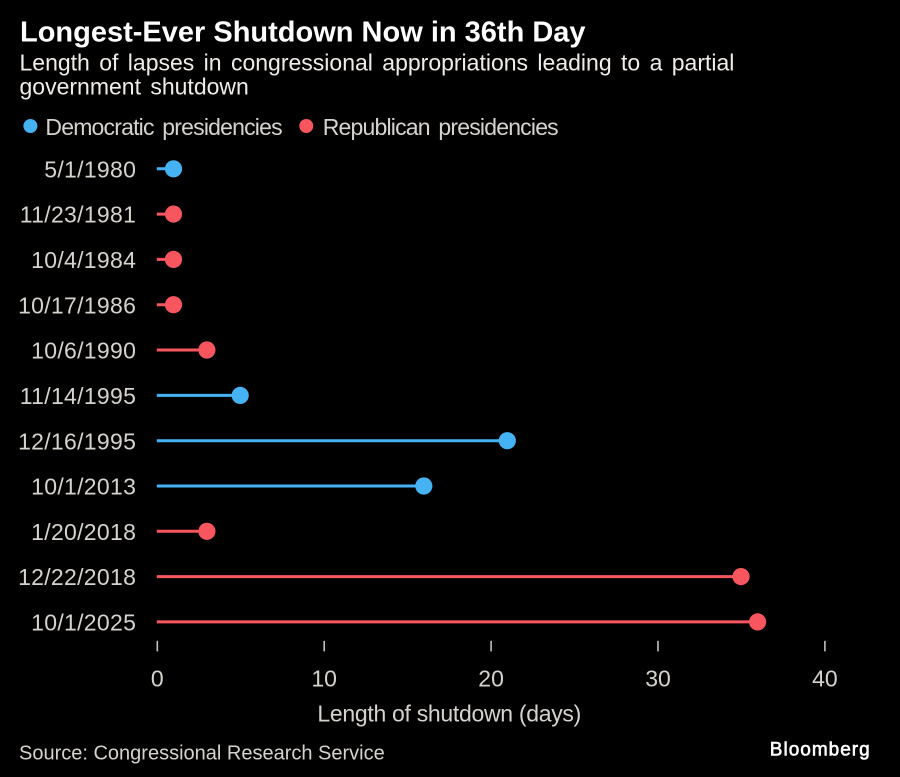  What do you see at coordinates (157, 678) in the screenshot?
I see `svg-text: 0` at bounding box center [157, 678].